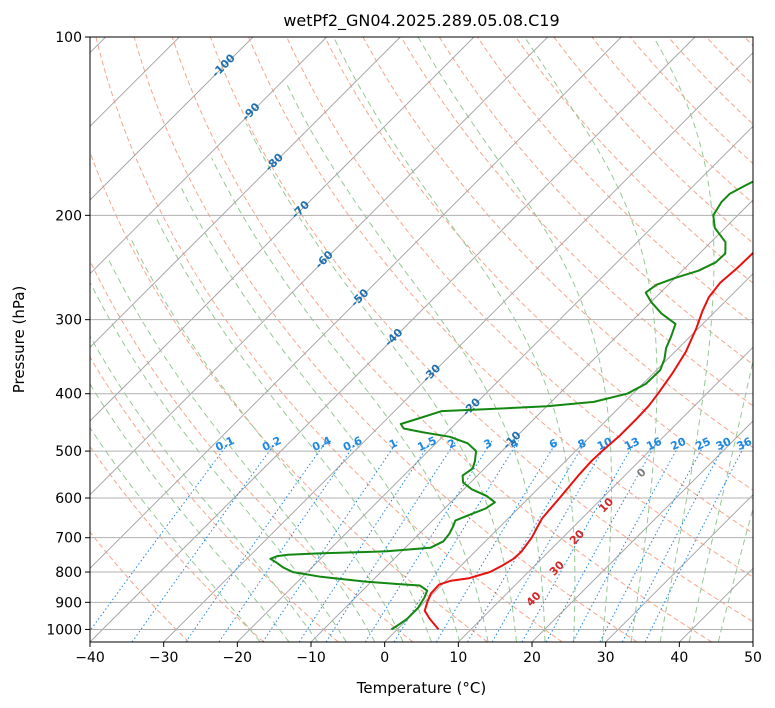 Image resolution: width=775 pixels, height=708 pixels. I want to click on y-axis: 100 200 300 400 500 600 700 800 900 1000, so click(68, 334).